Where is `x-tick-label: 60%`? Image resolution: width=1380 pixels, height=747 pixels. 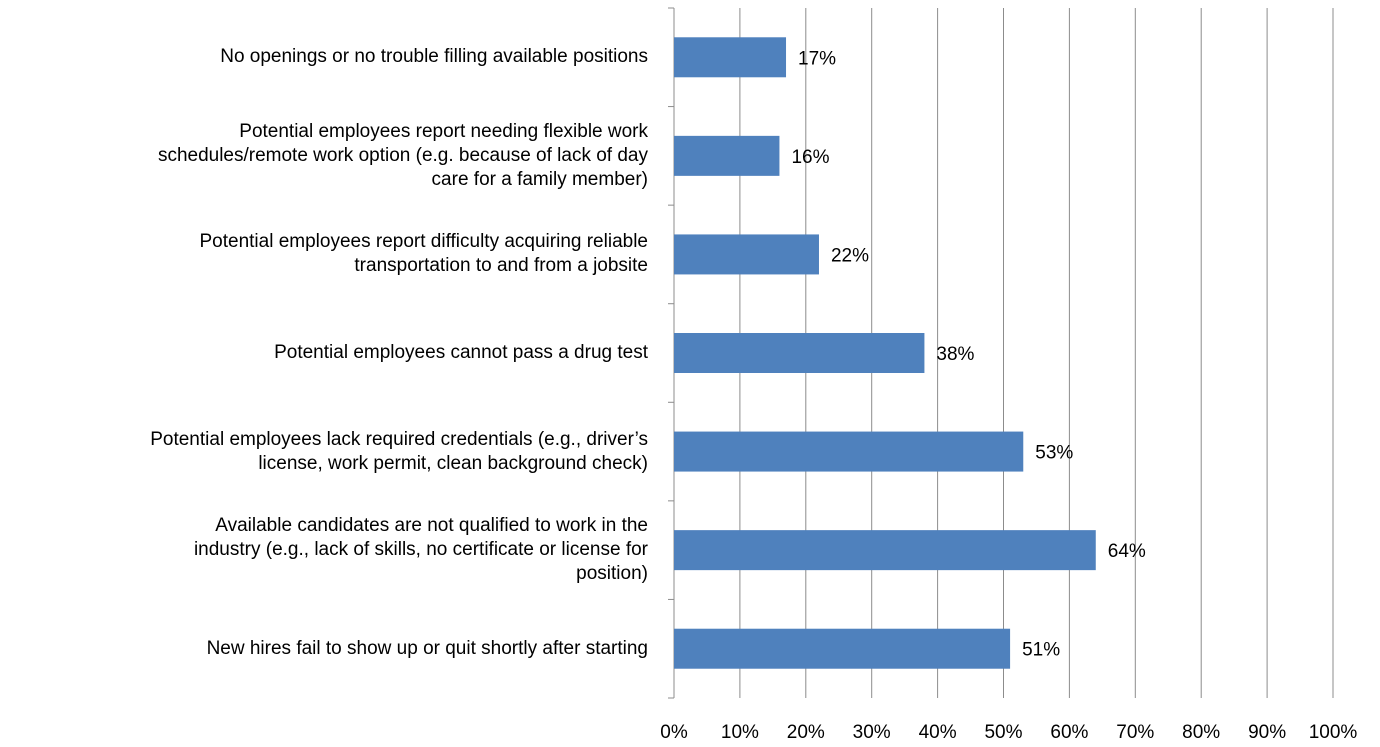
x-tick-label: 60% is located at coordinates (1069, 732).